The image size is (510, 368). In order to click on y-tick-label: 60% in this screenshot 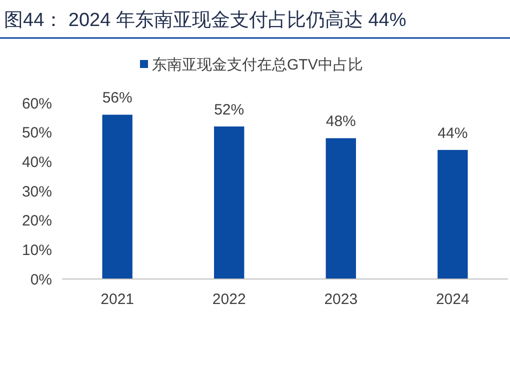, I will do `click(37, 103)`.